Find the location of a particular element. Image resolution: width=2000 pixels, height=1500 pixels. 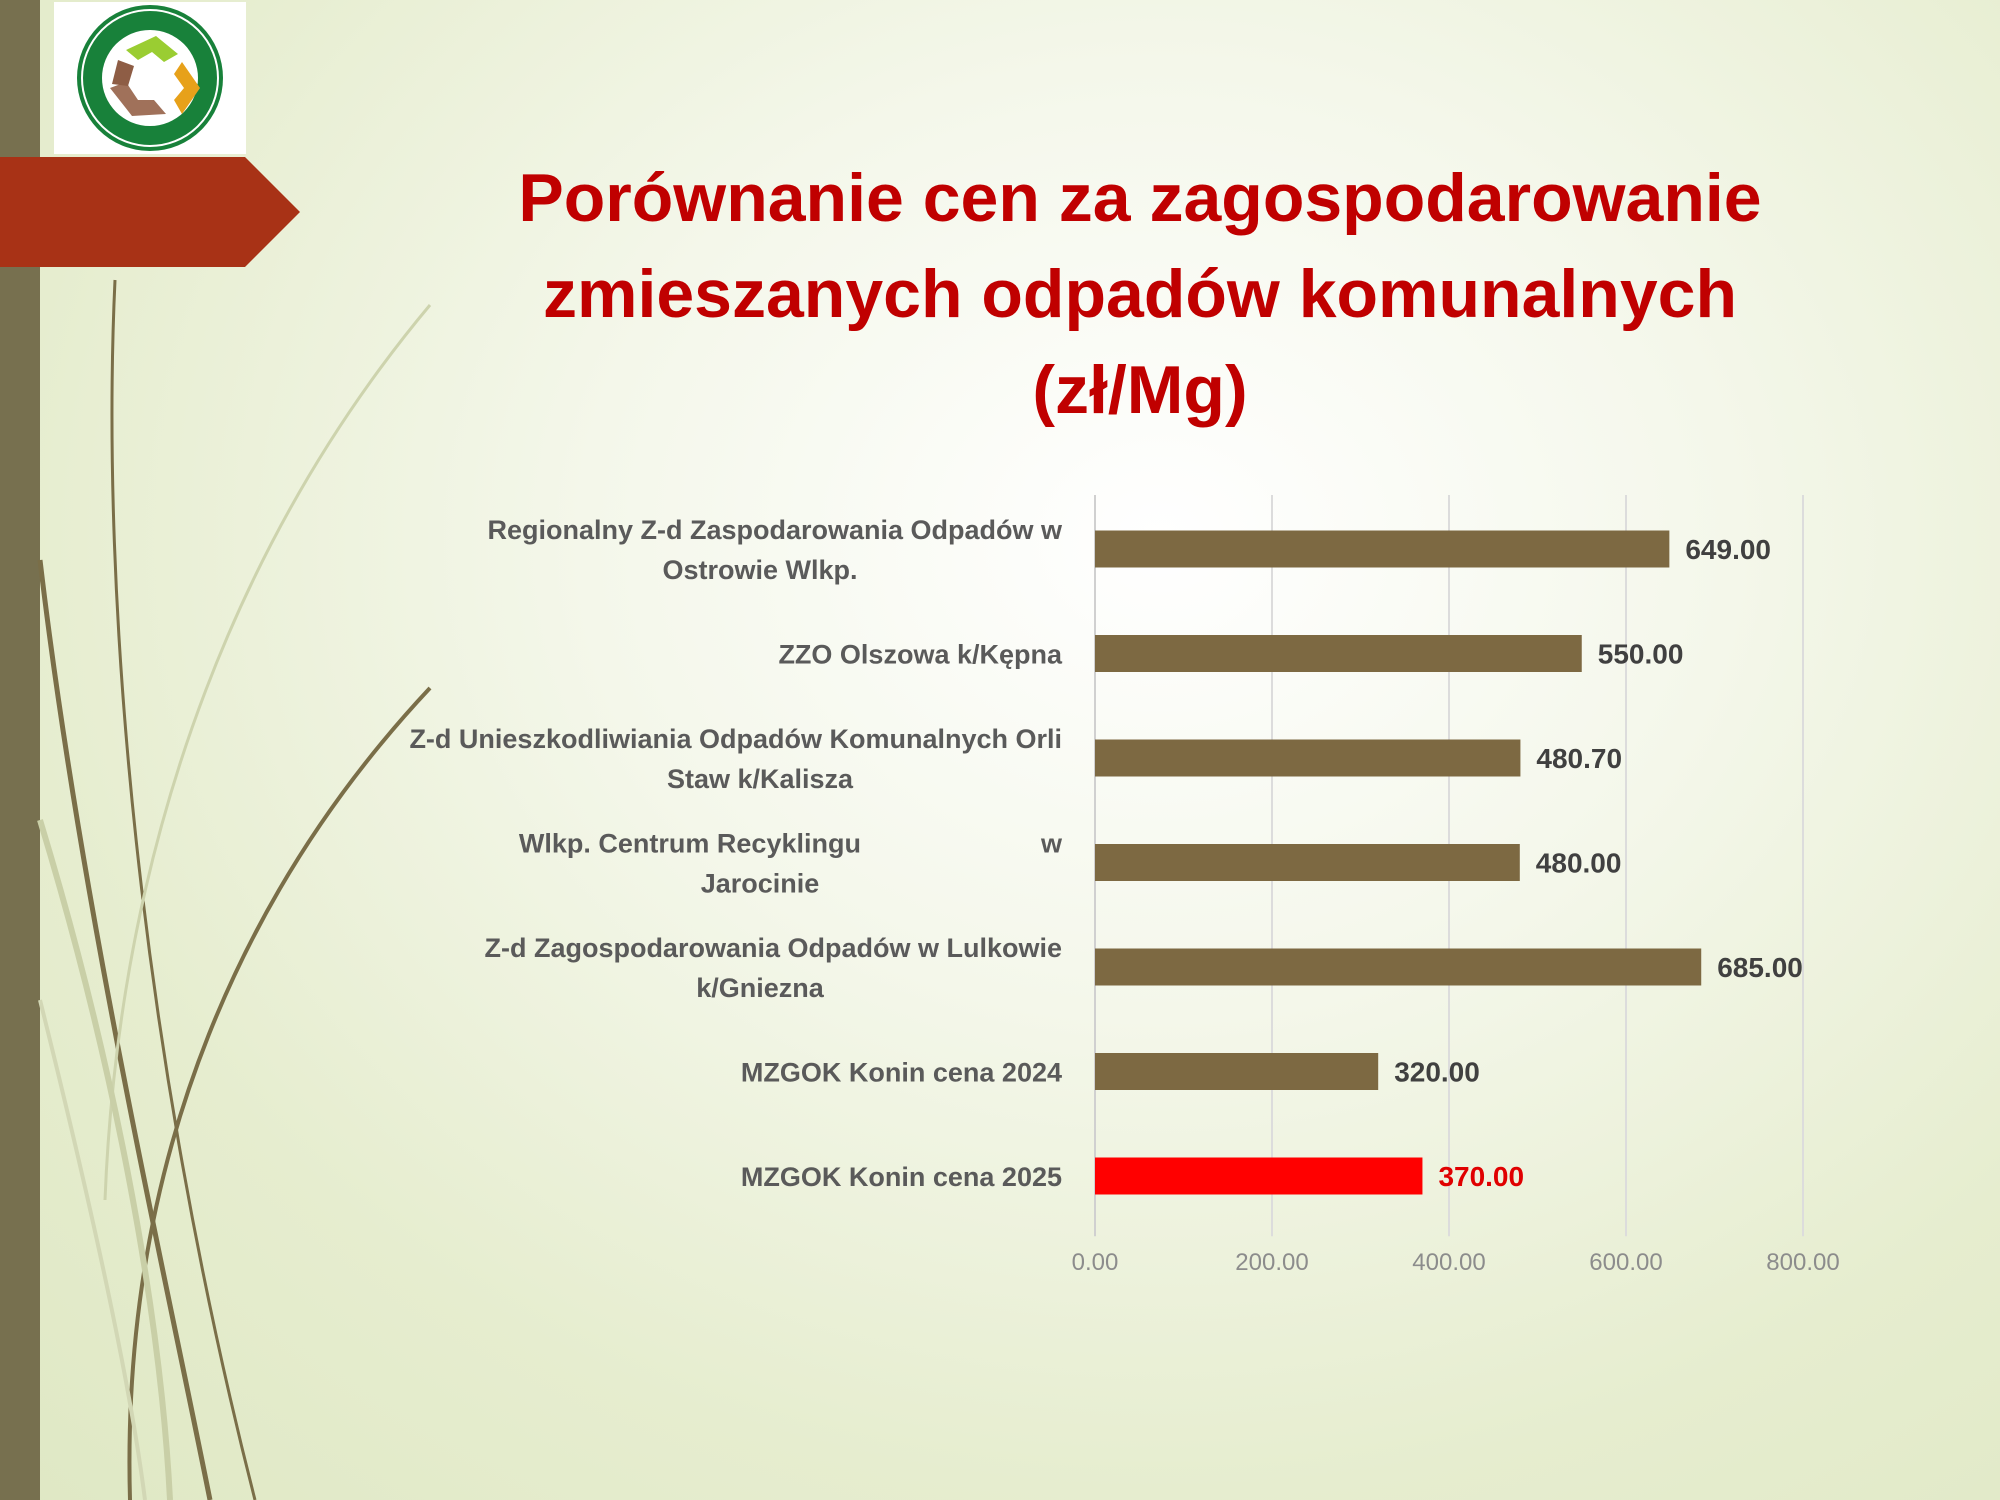

data-label: 685.00 is located at coordinates (1760, 967).